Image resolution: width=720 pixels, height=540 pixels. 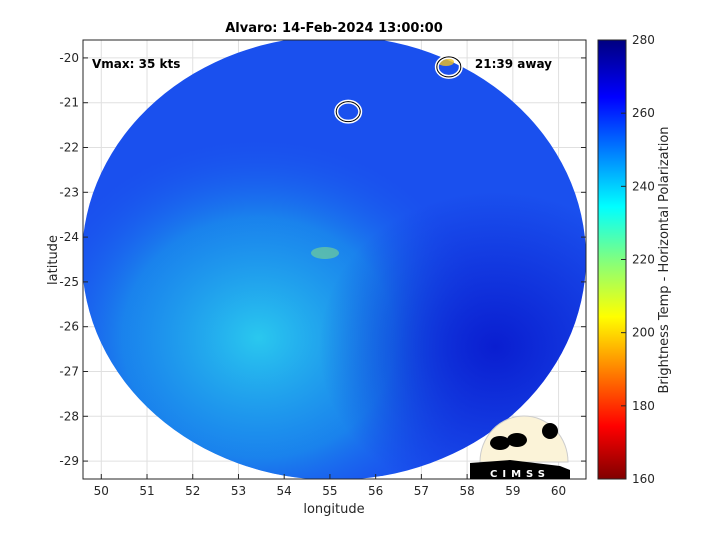 What do you see at coordinates (375, 491) in the screenshot?
I see `x-tick-label: 56` at bounding box center [375, 491].